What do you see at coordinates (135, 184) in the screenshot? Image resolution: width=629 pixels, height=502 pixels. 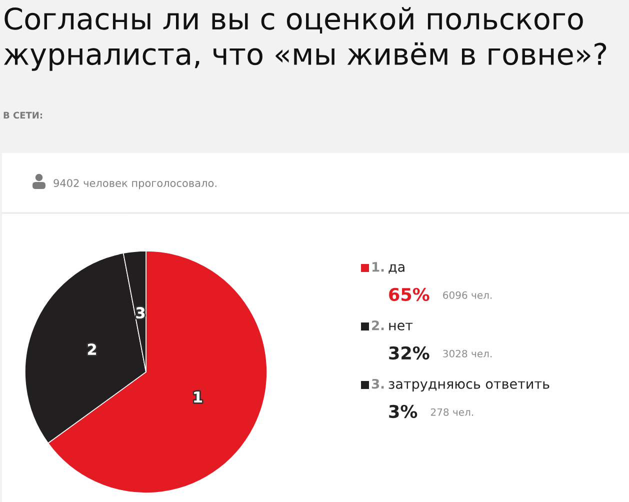 I see `text: 9402 человек проголосовало.` at bounding box center [135, 184].